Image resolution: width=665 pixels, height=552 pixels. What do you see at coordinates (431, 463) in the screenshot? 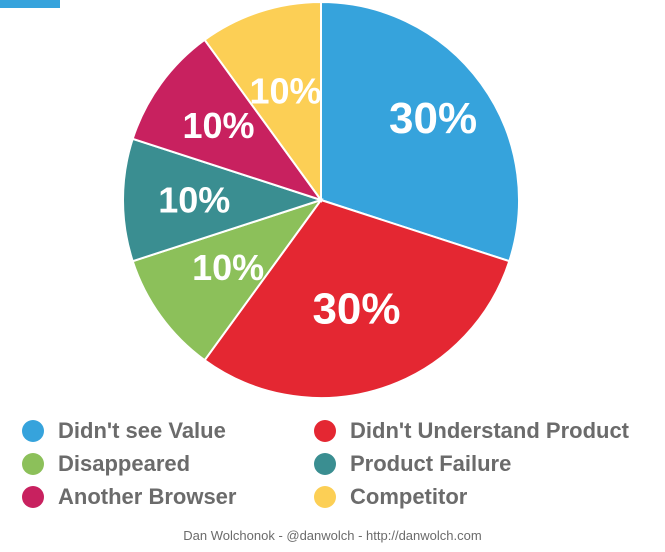
I see `legend-label: Product Failure` at bounding box center [431, 463].